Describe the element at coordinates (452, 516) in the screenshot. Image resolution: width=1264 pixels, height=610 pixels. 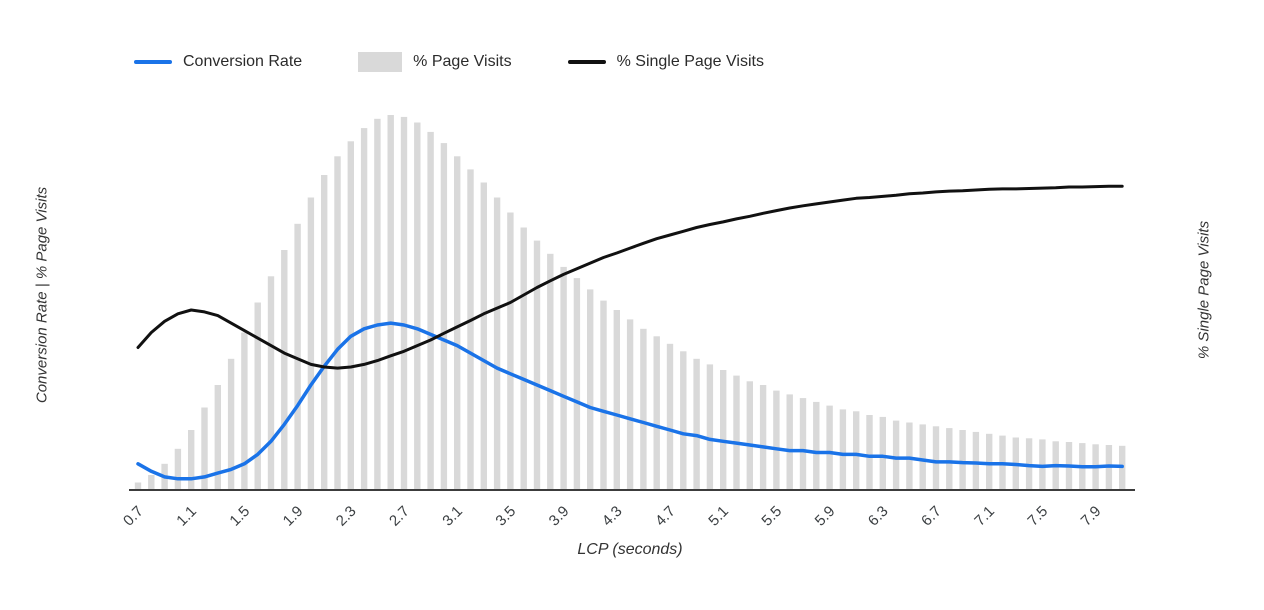
I see `svg-text: 3.1` at that location.